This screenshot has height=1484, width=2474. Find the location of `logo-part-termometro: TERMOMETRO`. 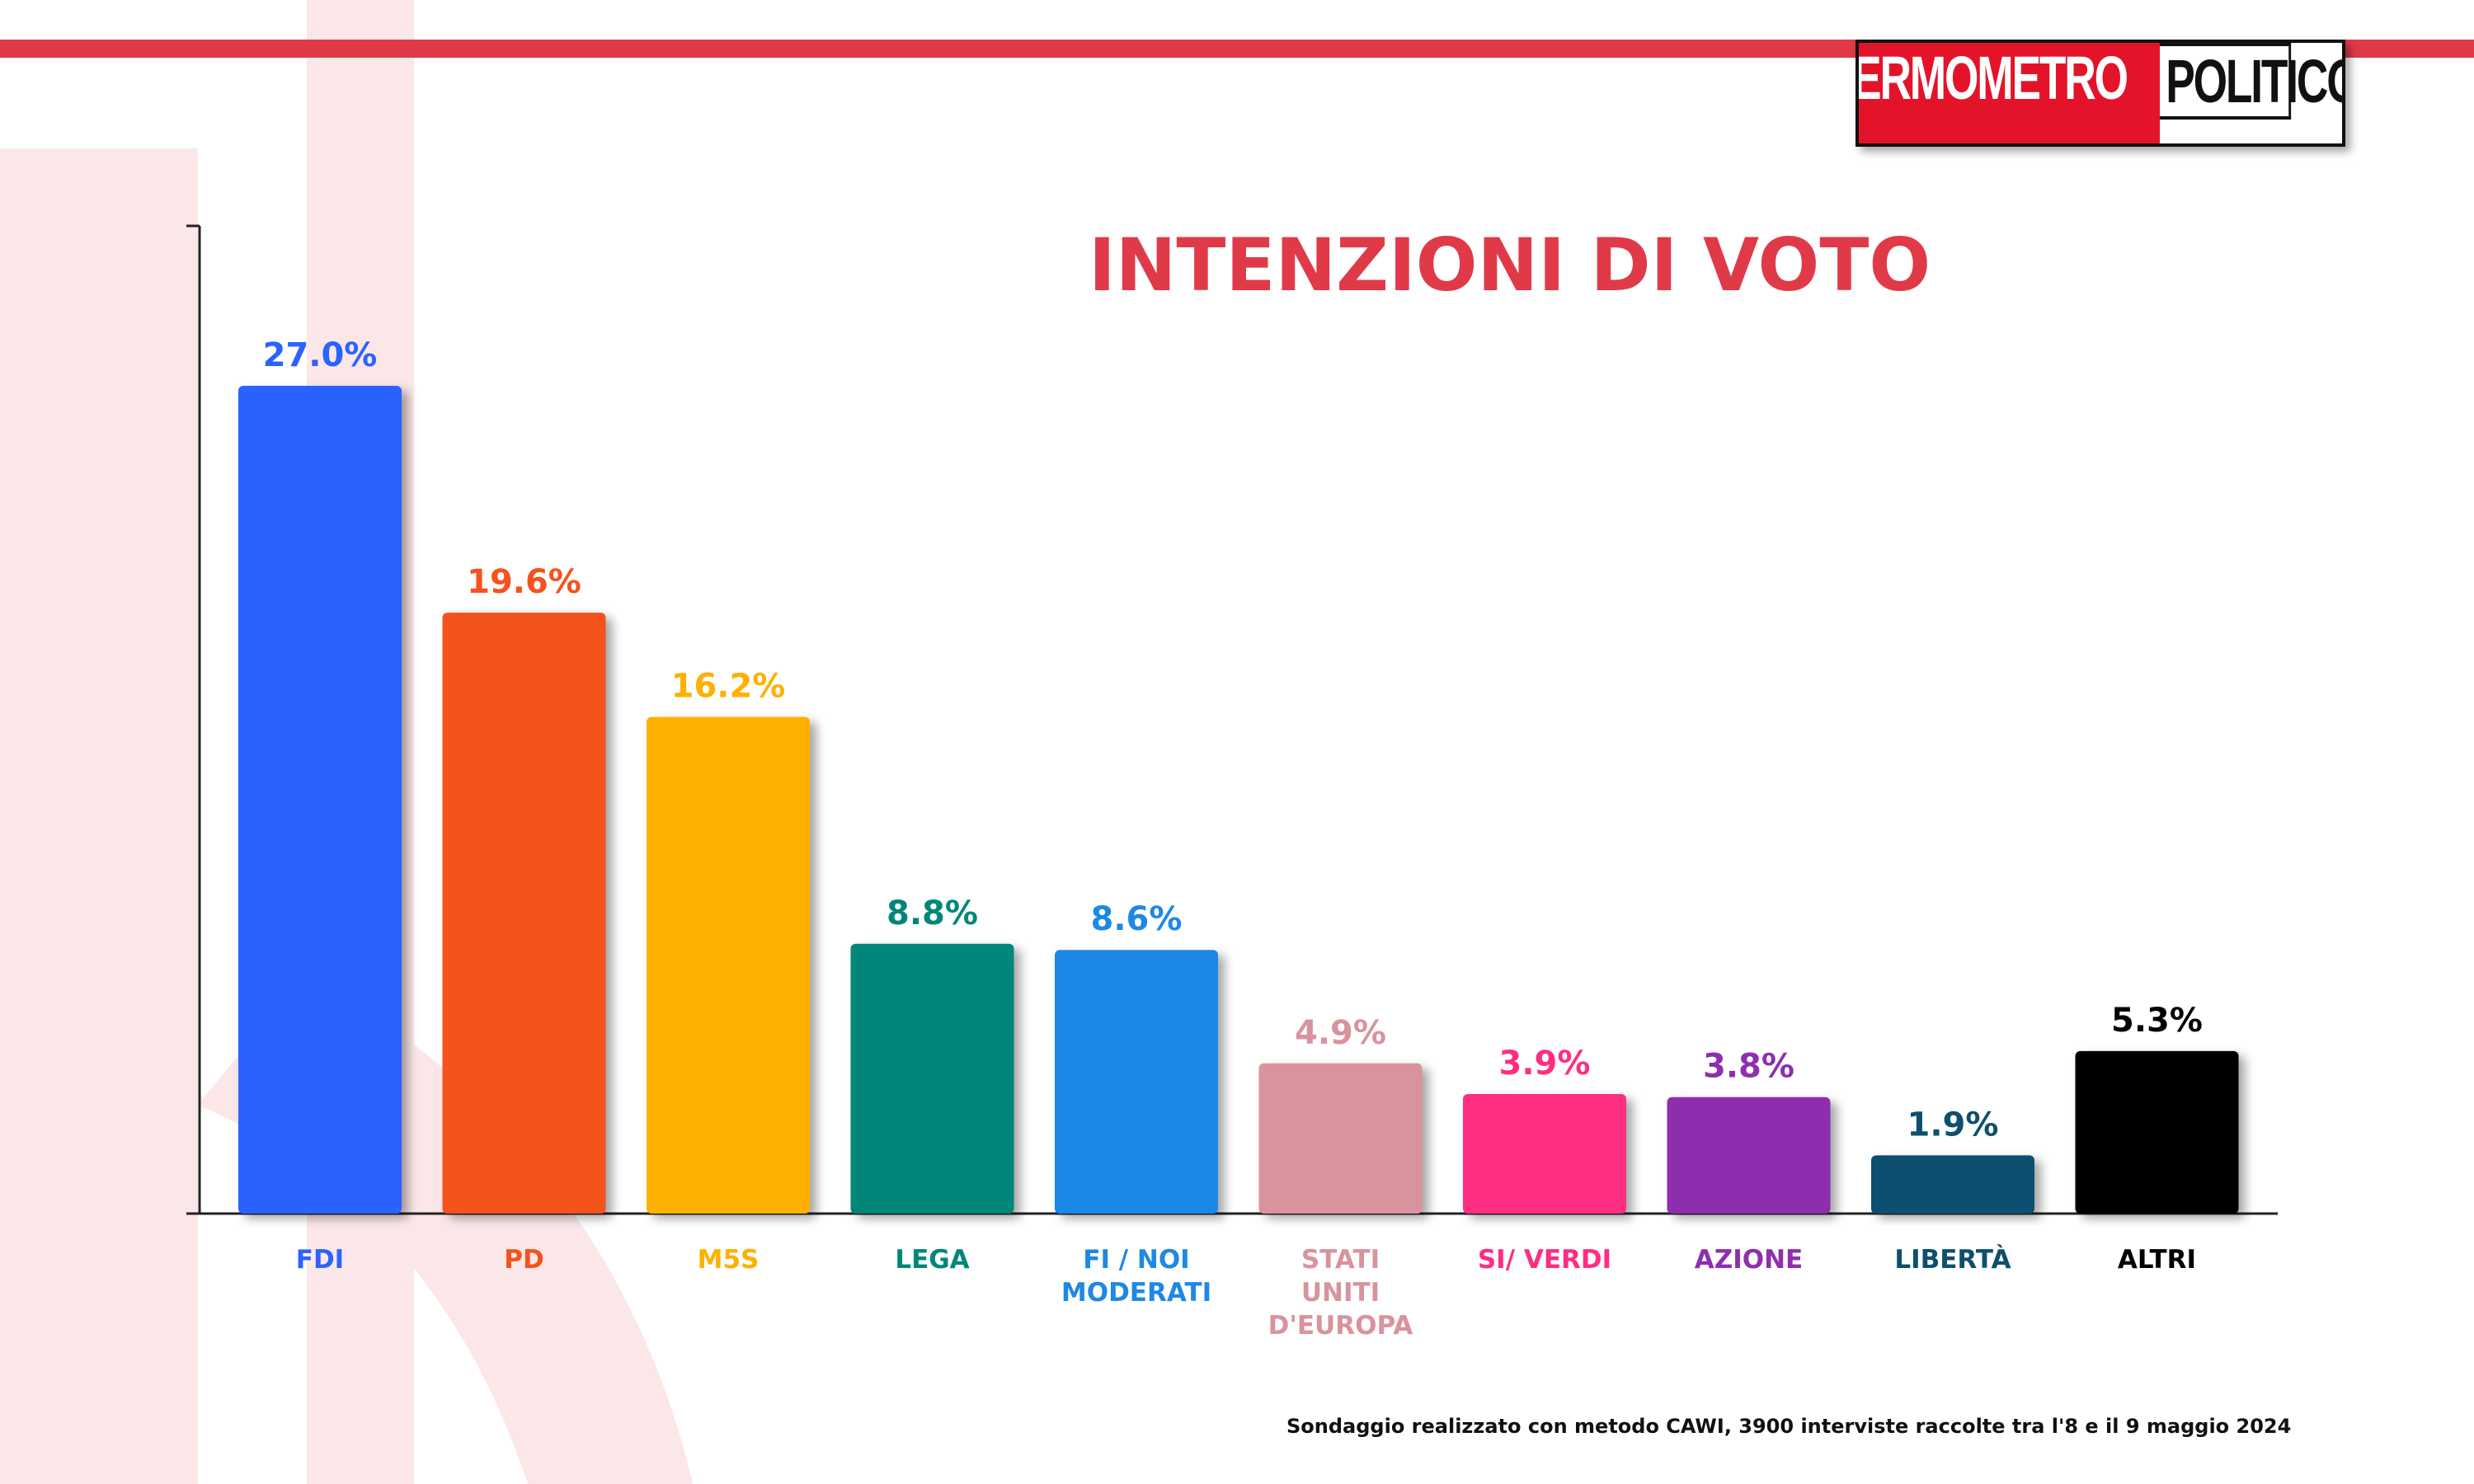

logo-part-termometro: TERMOMETRO is located at coordinates (1992, 78).